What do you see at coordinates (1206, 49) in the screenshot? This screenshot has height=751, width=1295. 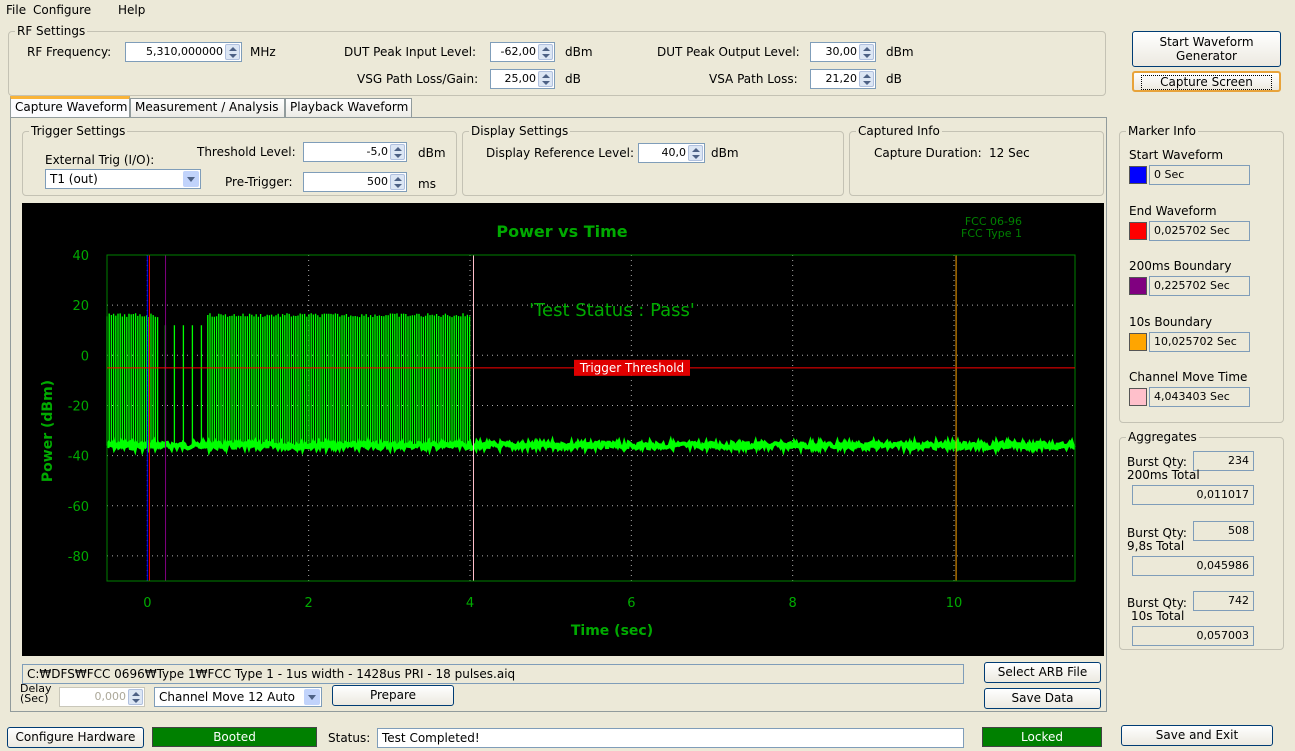 I see `start-waveform-generator-button: Start Waveform Generator` at bounding box center [1206, 49].